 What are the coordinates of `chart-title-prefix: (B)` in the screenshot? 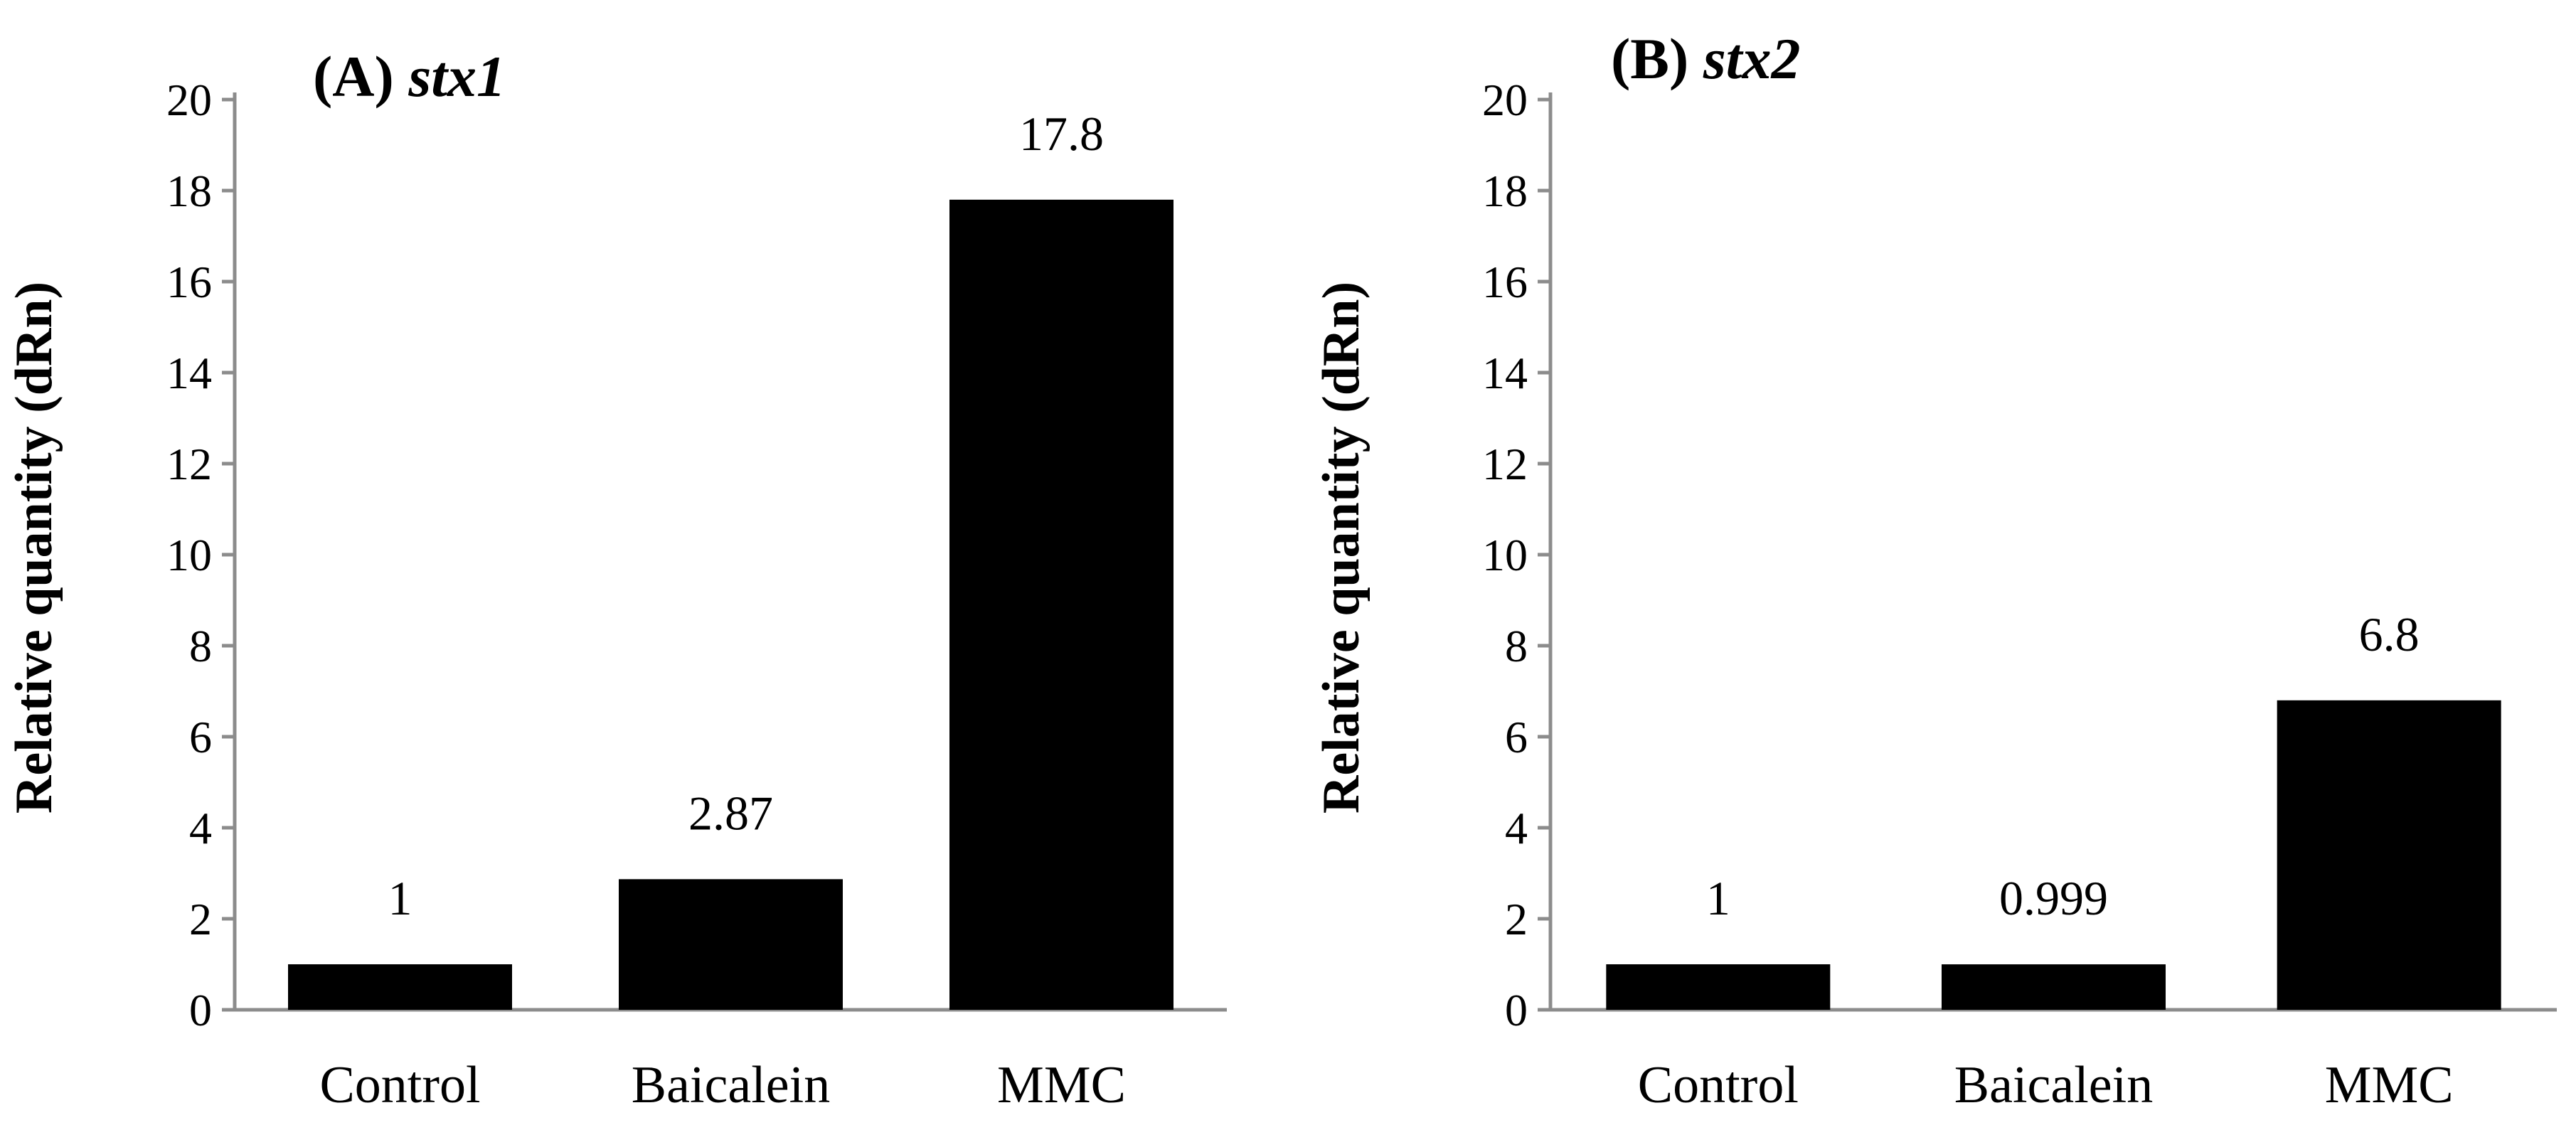 It's located at (1657, 58).